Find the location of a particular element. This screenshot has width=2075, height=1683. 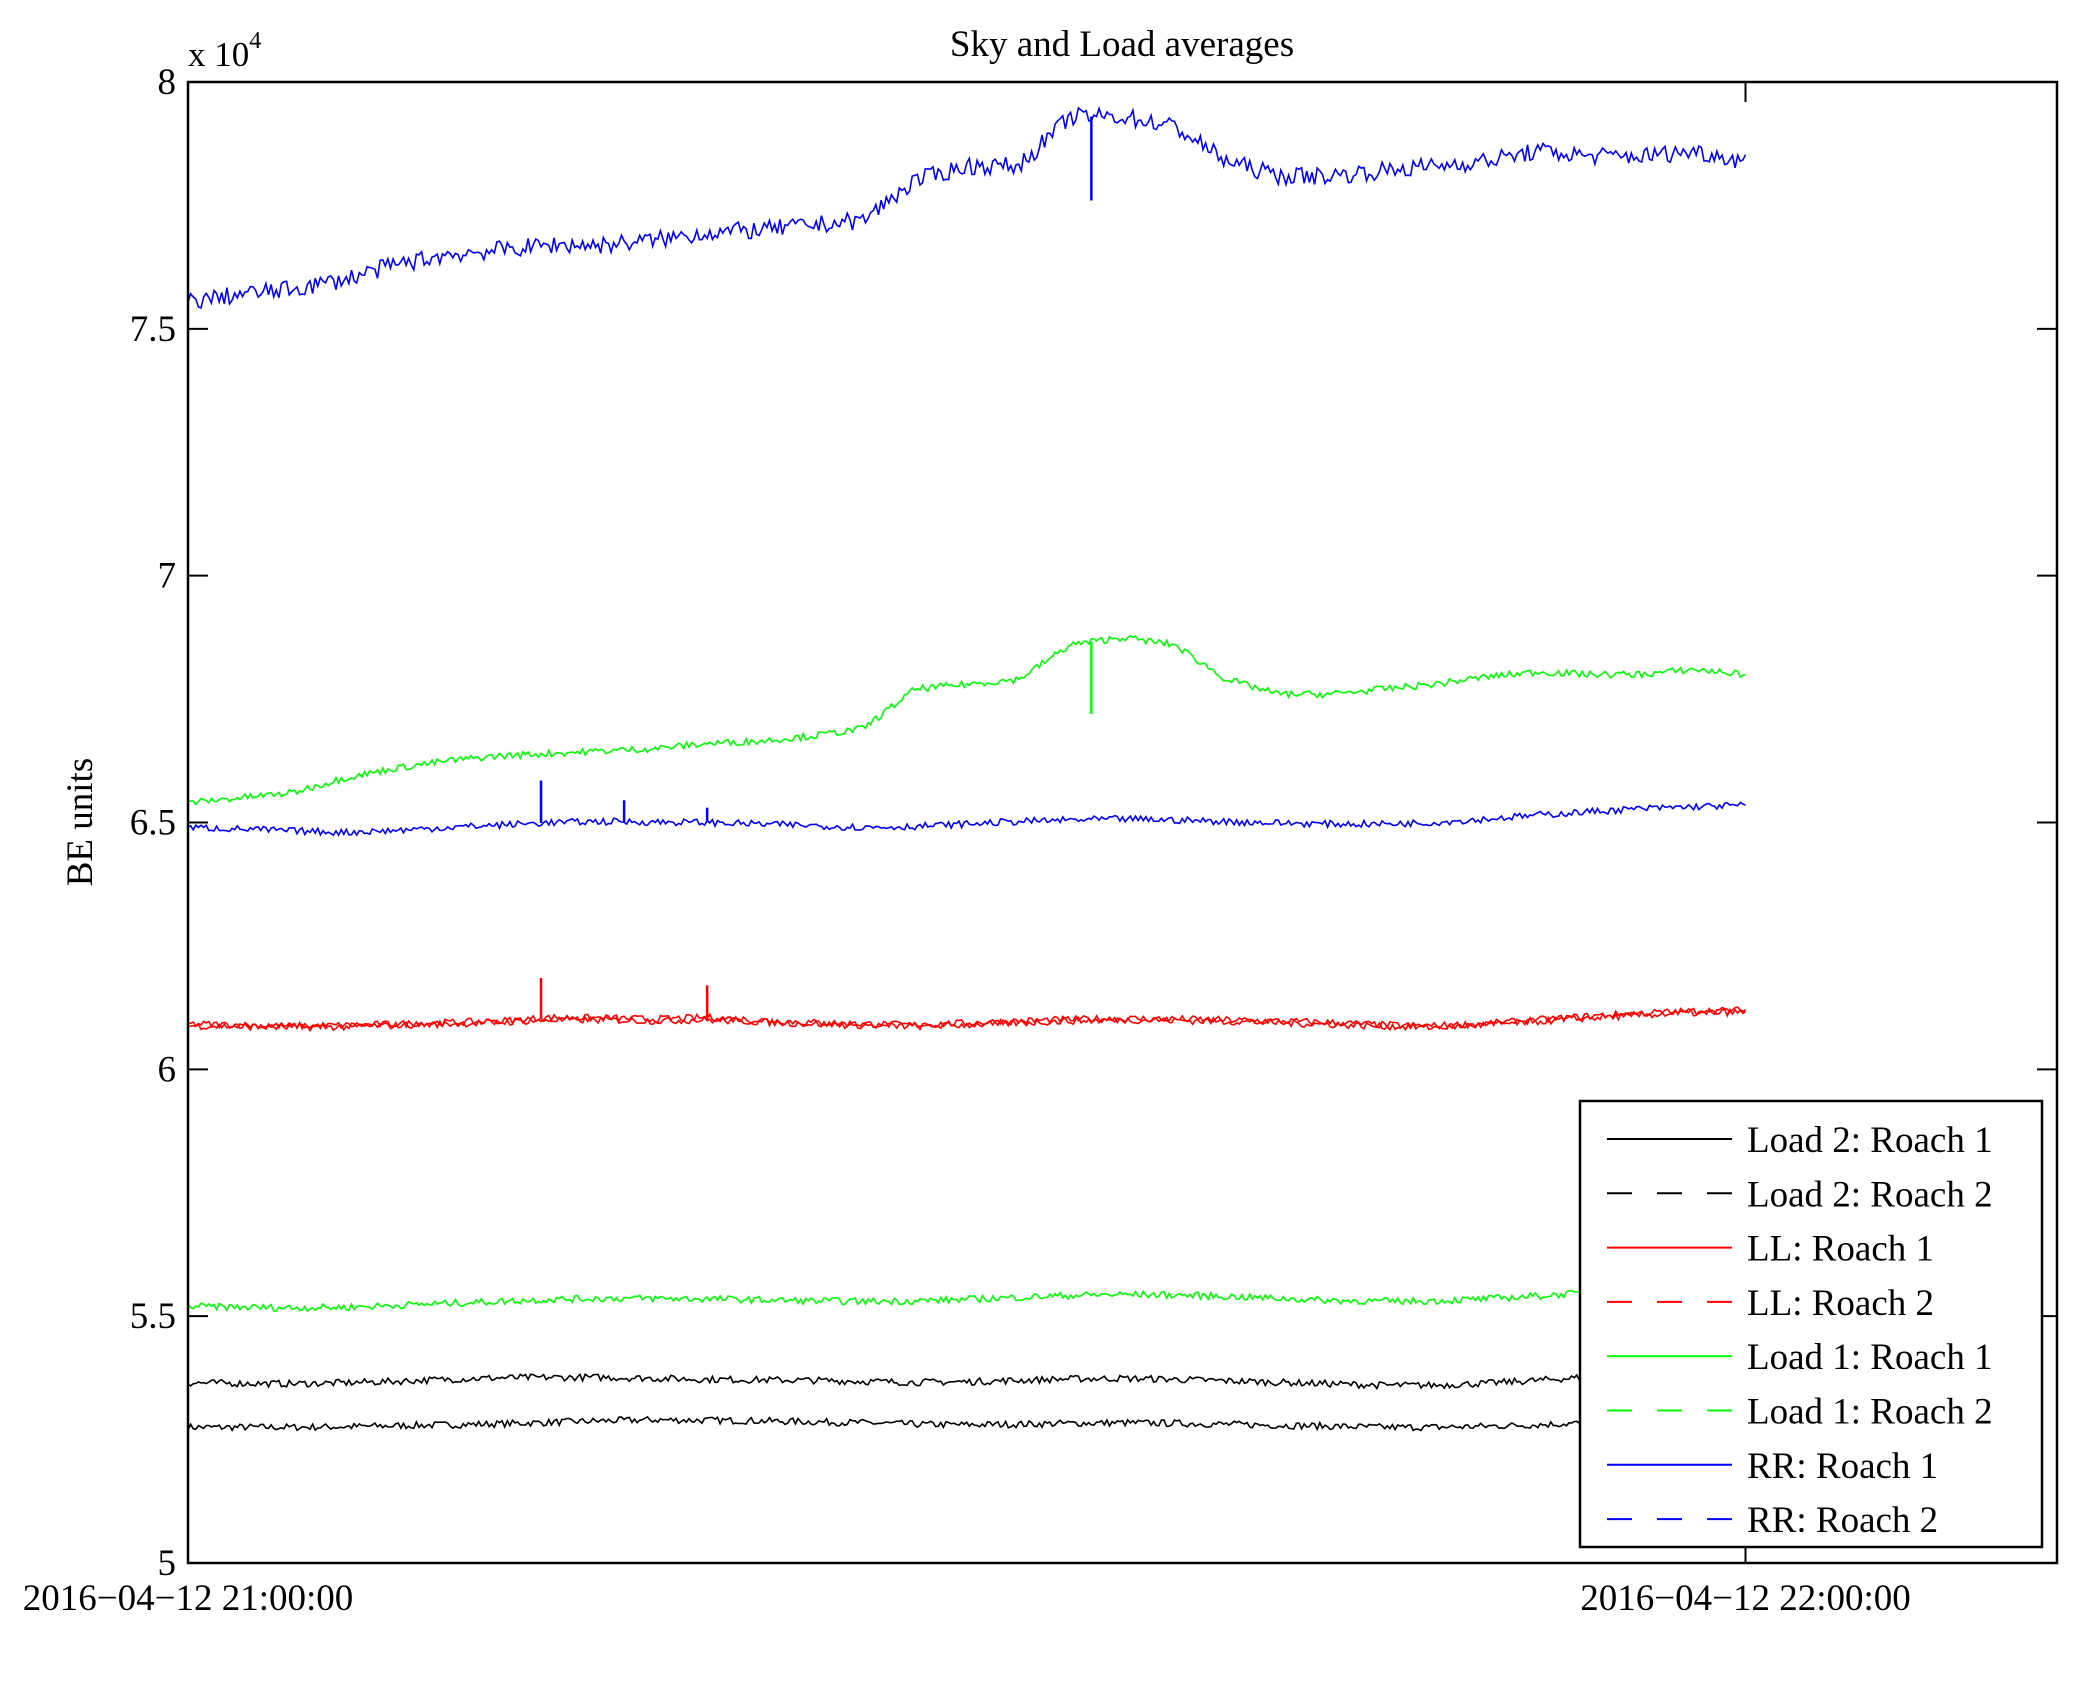

x-tick-label: 2016−04−12 22:00:00 is located at coordinates (1745, 1598).